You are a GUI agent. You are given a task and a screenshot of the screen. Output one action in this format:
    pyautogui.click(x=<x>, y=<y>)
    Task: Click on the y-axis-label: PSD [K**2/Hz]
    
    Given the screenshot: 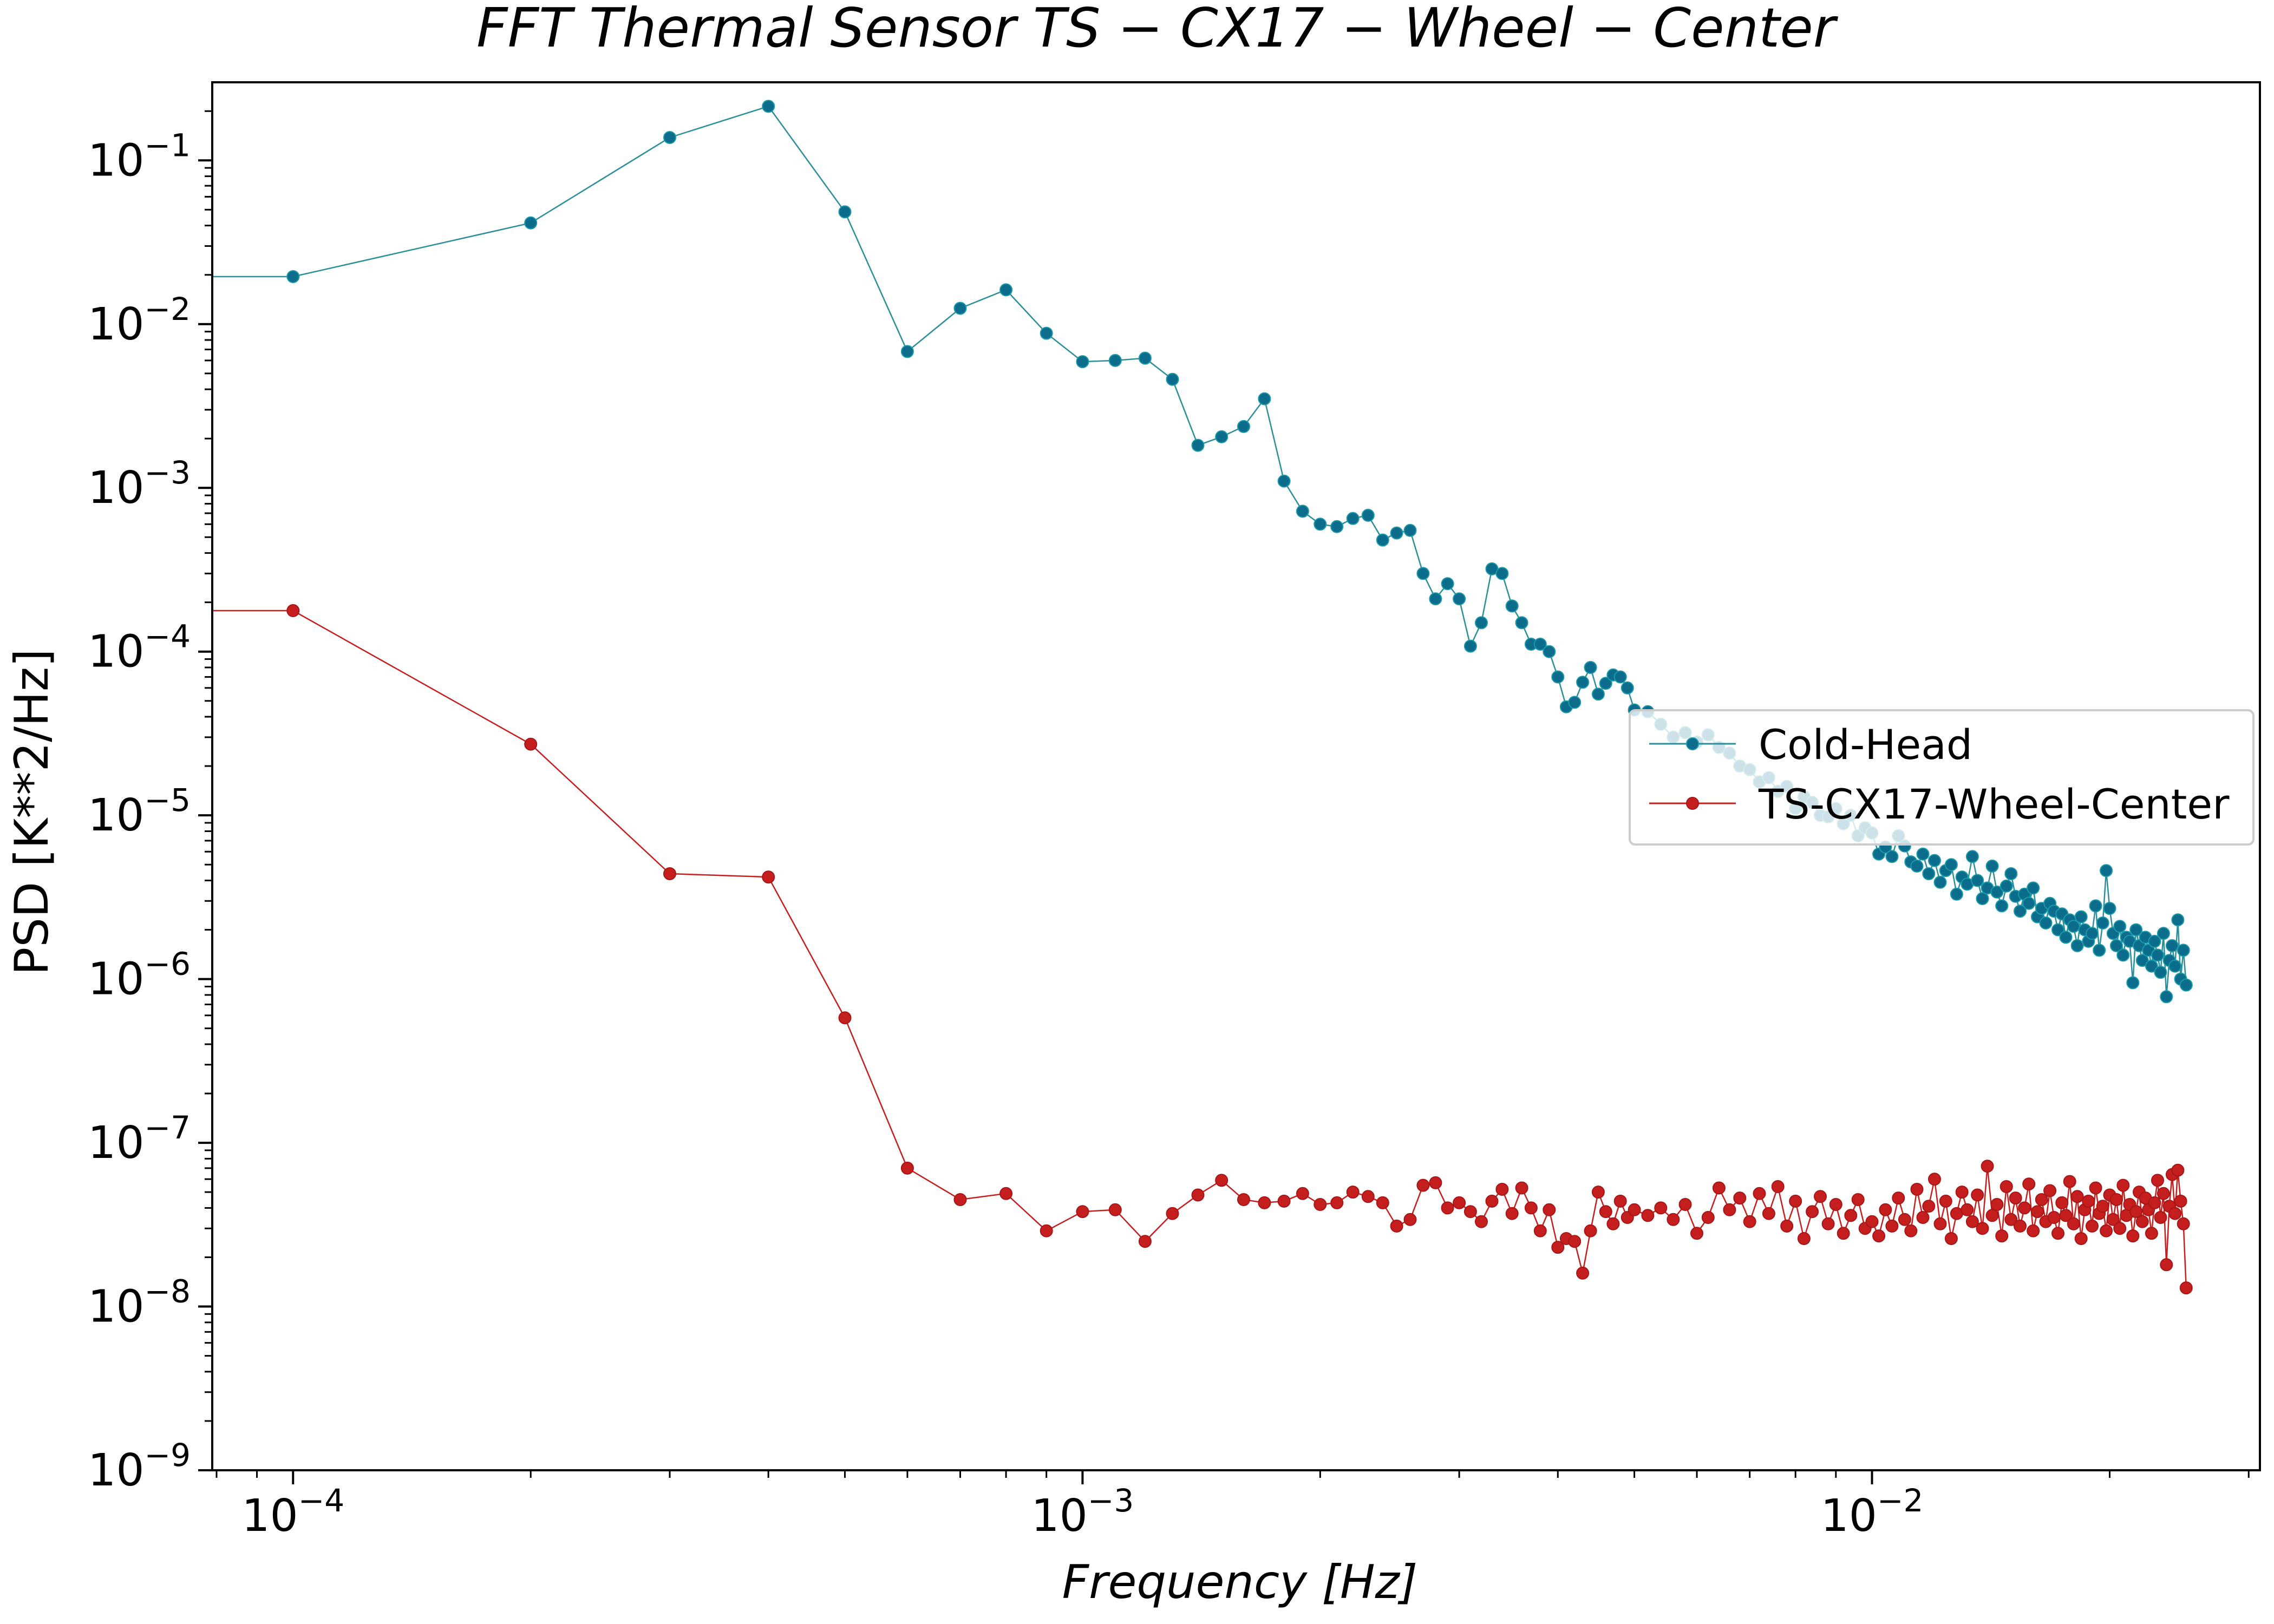 What is the action you would take?
    pyautogui.click(x=32, y=812)
    